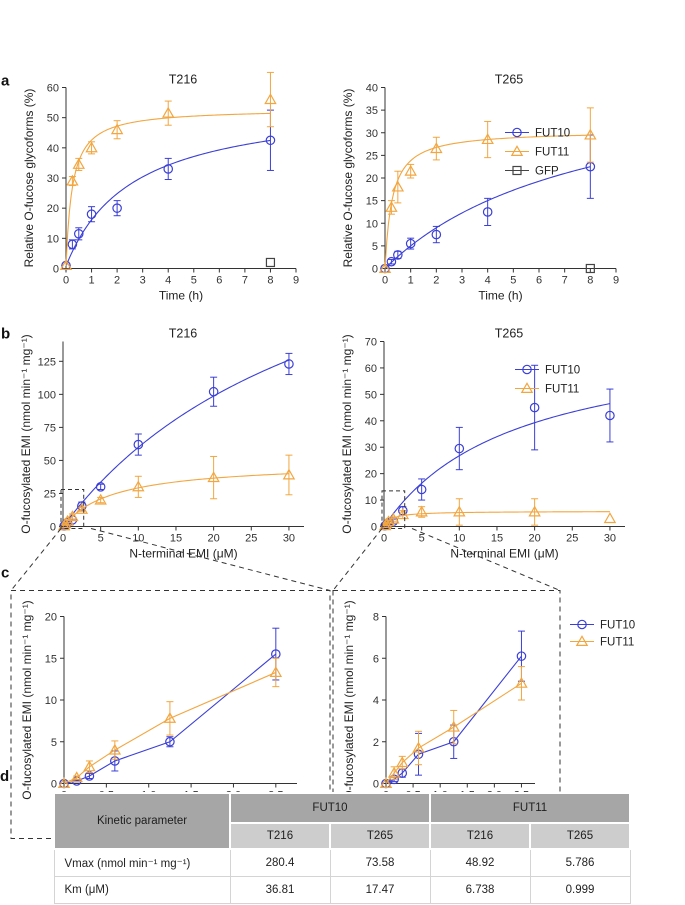  Describe the element at coordinates (280, 836) in the screenshot. I see `subheader-fut10-t216: T216` at that location.